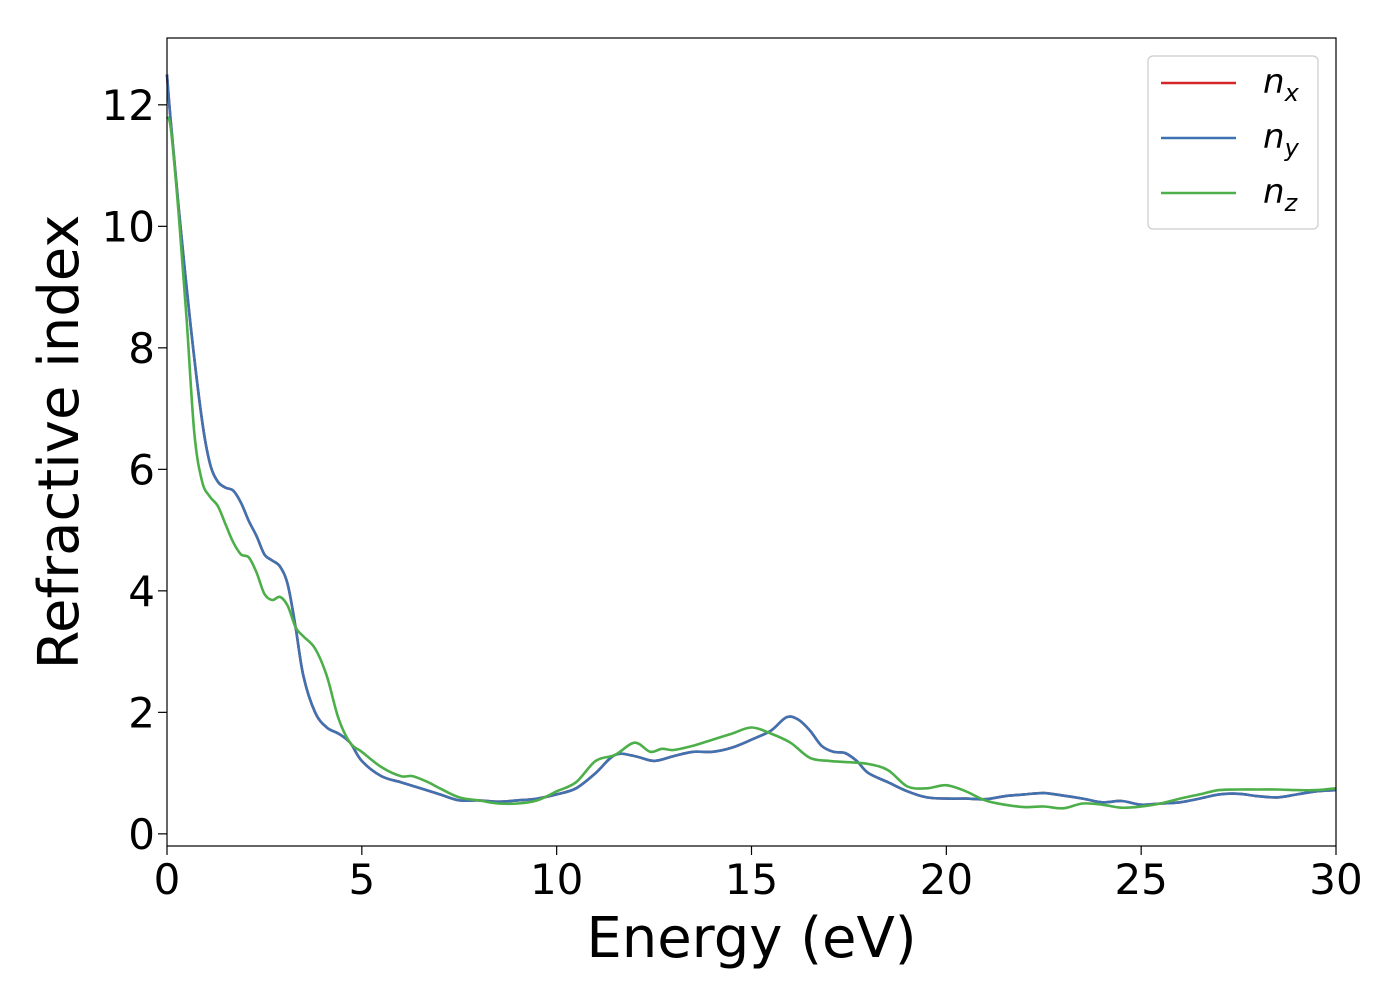 The width and height of the screenshot is (1400, 1000). What do you see at coordinates (1281, 84) in the screenshot?
I see `legend-label-nx: nx` at bounding box center [1281, 84].